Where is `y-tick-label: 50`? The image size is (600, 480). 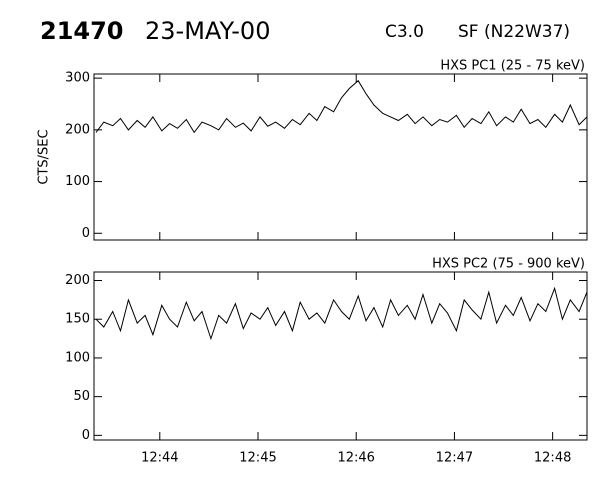
y-tick-label: 50 is located at coordinates (81, 396).